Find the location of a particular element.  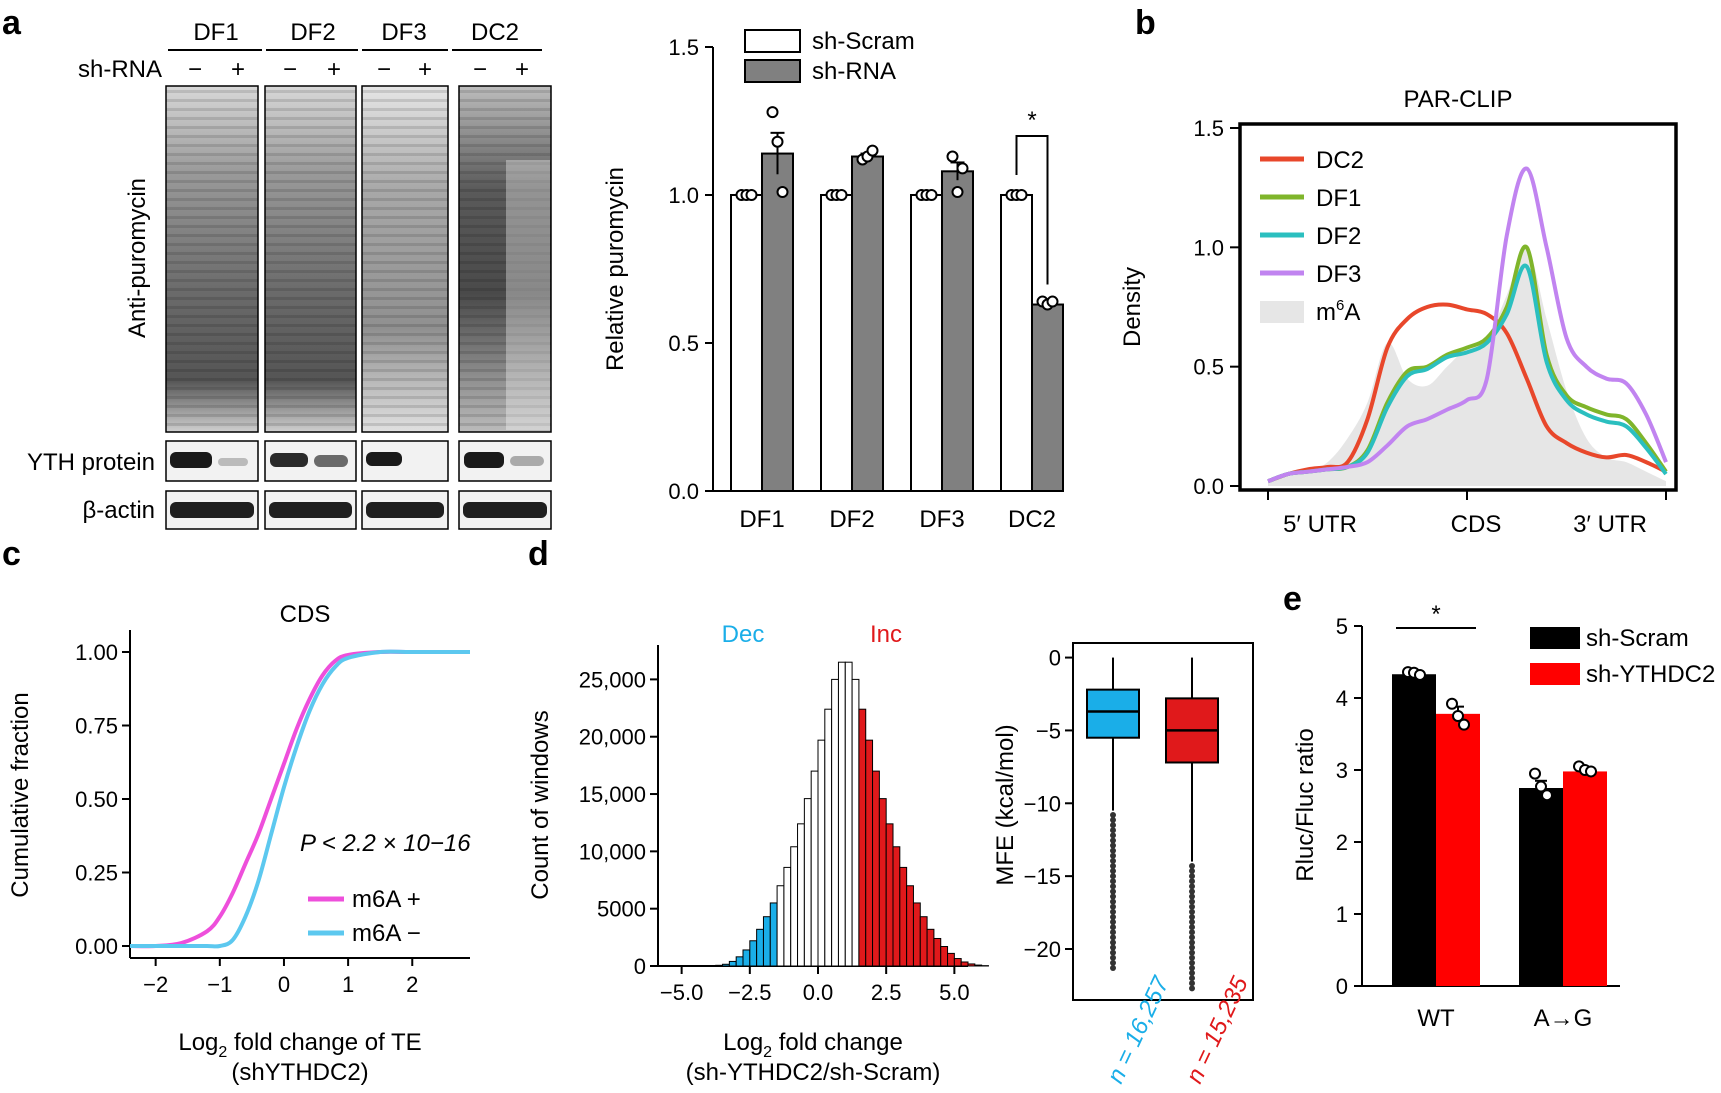

y-tick-label: 4 is located at coordinates (1342, 698).